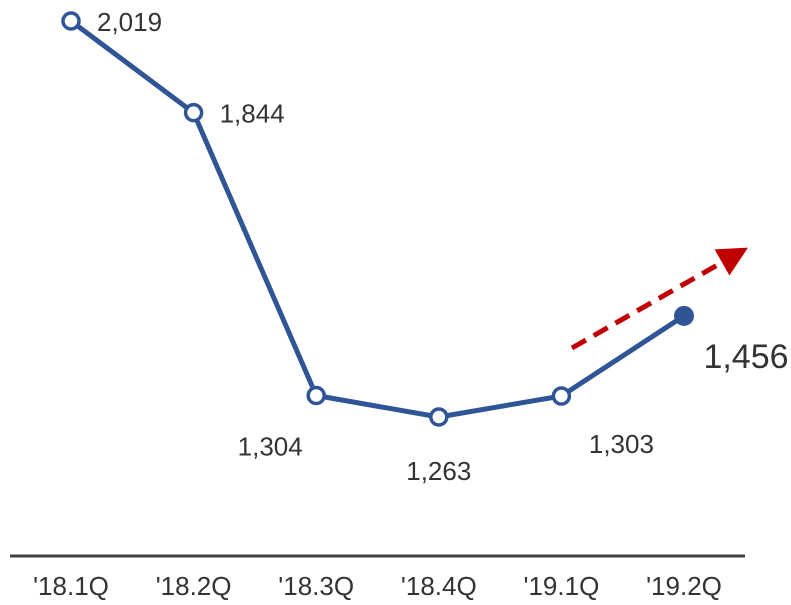  Describe the element at coordinates (562, 586) in the screenshot. I see `x-tick-label: '19.1Q` at that location.